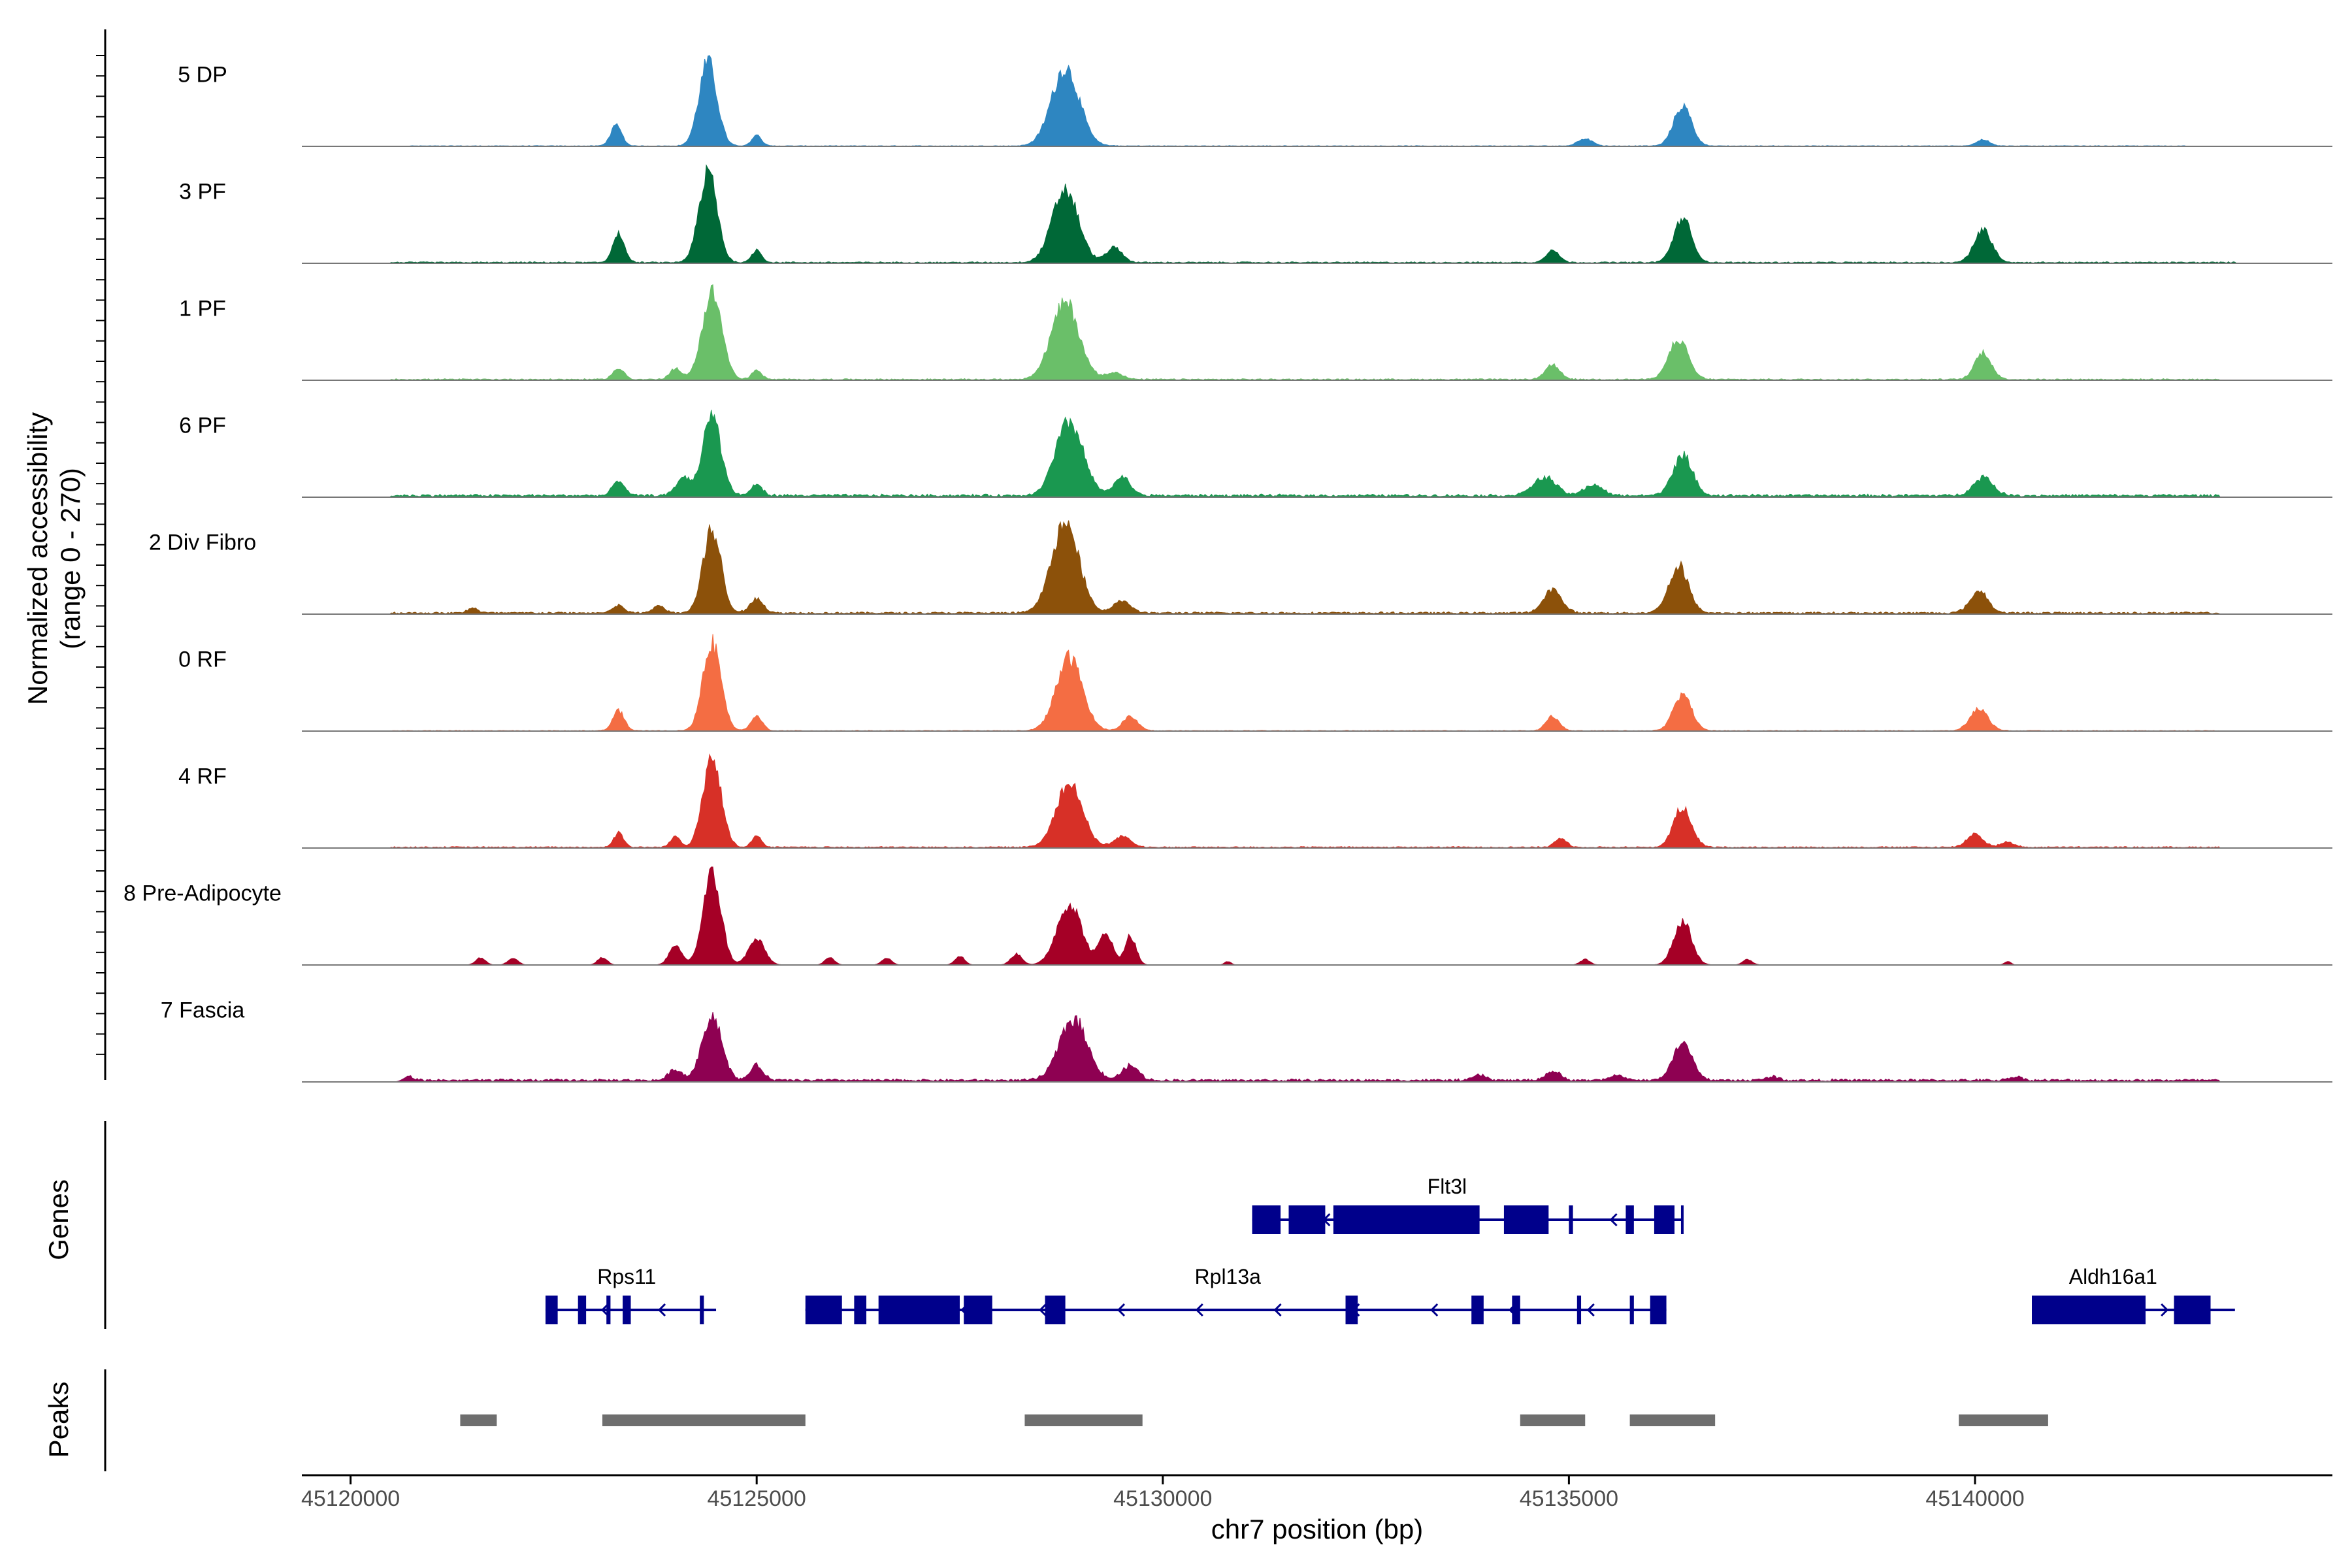 This screenshot has height=1568, width=2352. What do you see at coordinates (1390, 1249) in the screenshot?
I see `gene-annotations: Flt3l Rps11 Rpl13a Aldh16a1` at bounding box center [1390, 1249].